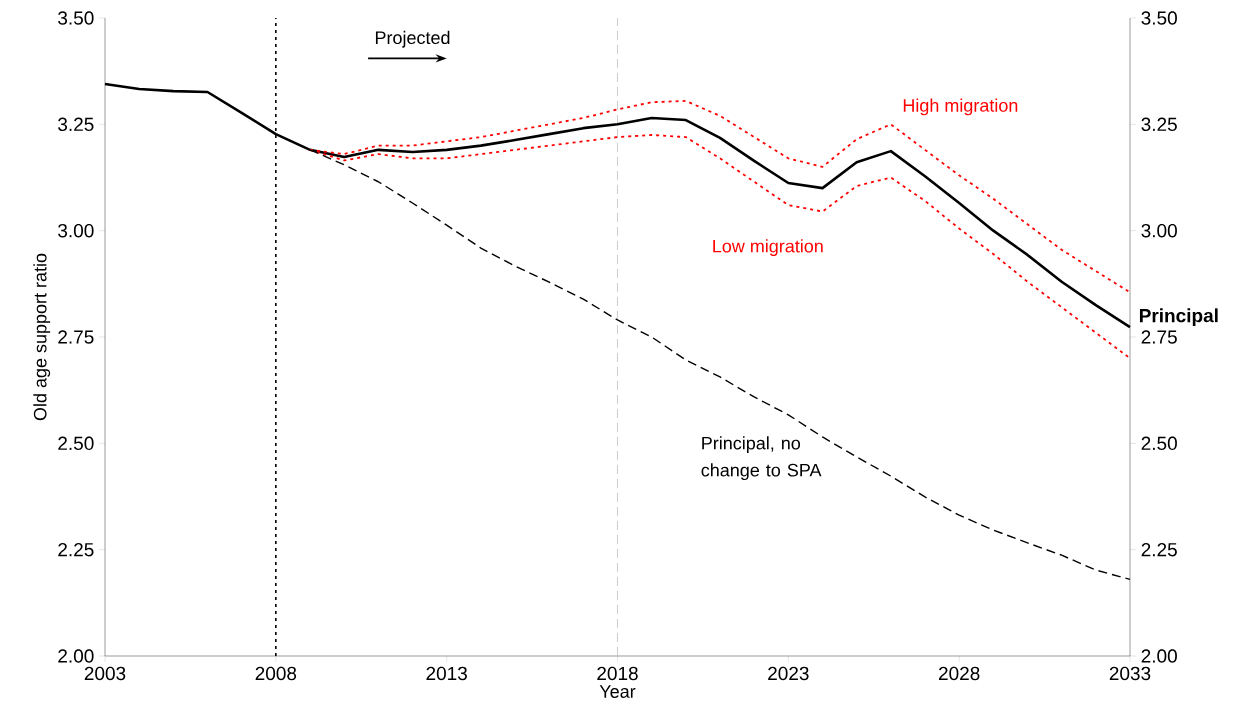 Image resolution: width=1239 pixels, height=723 pixels. What do you see at coordinates (617, 691) in the screenshot?
I see `x-axis-title: Year` at bounding box center [617, 691].